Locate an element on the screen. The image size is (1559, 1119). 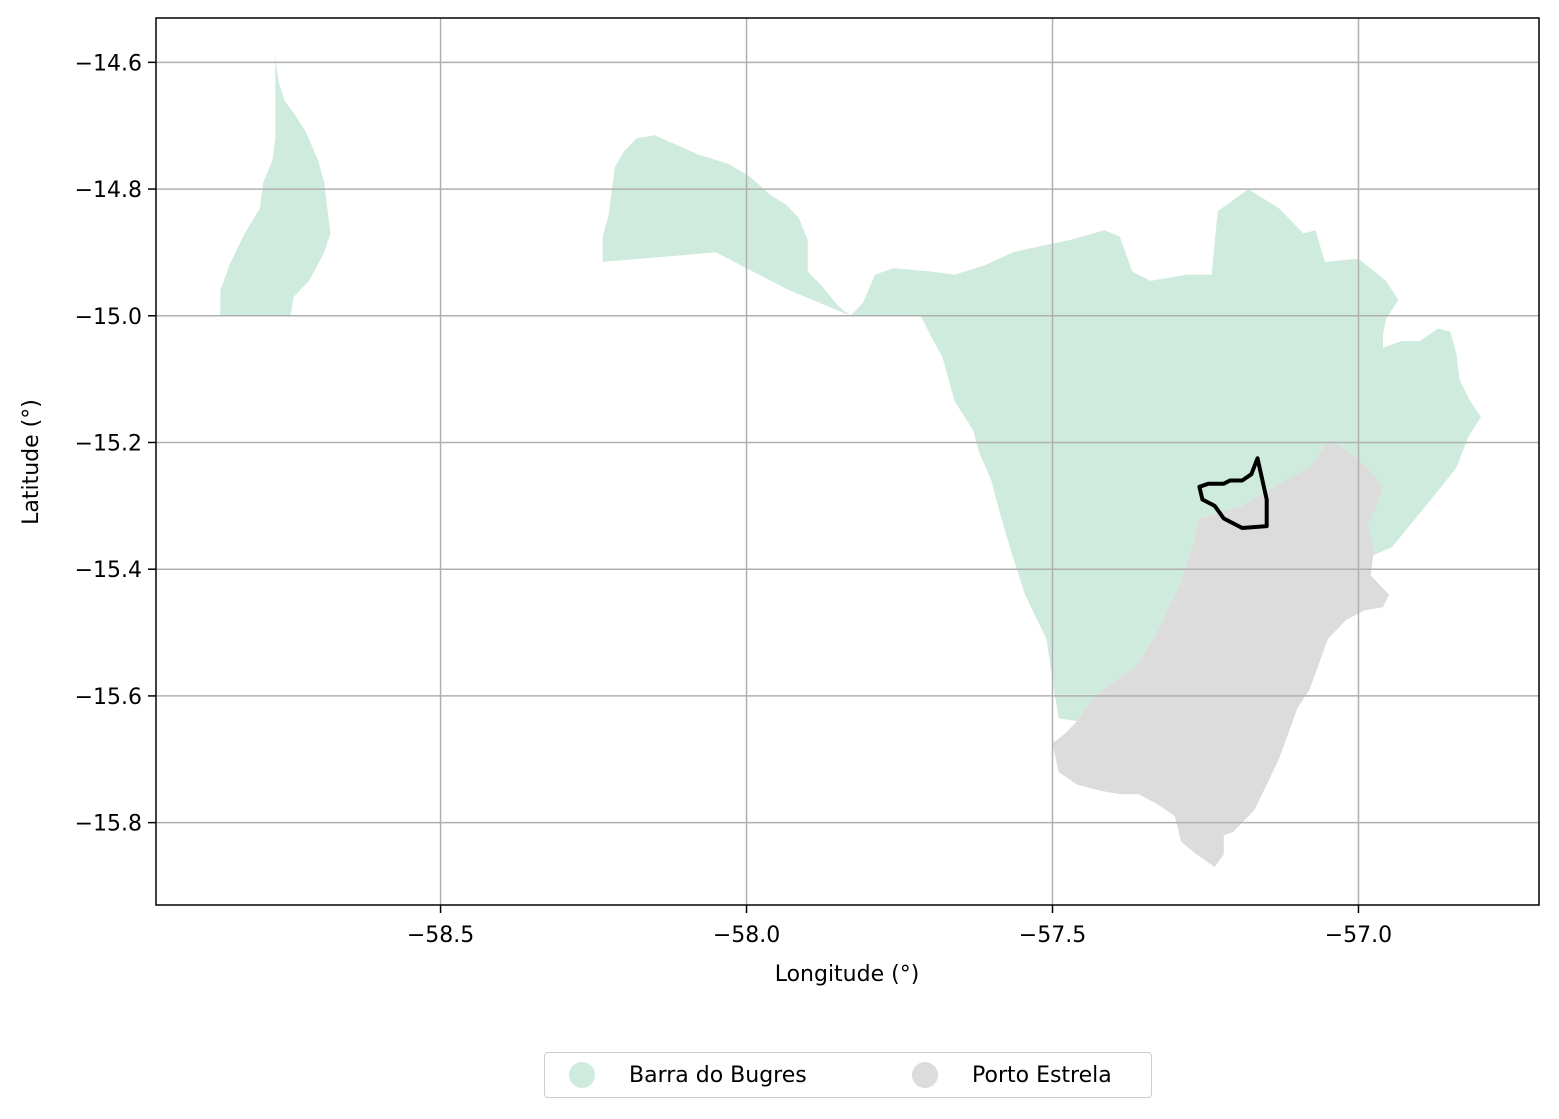
x-tick-label: −58.5 is located at coordinates (440, 935).